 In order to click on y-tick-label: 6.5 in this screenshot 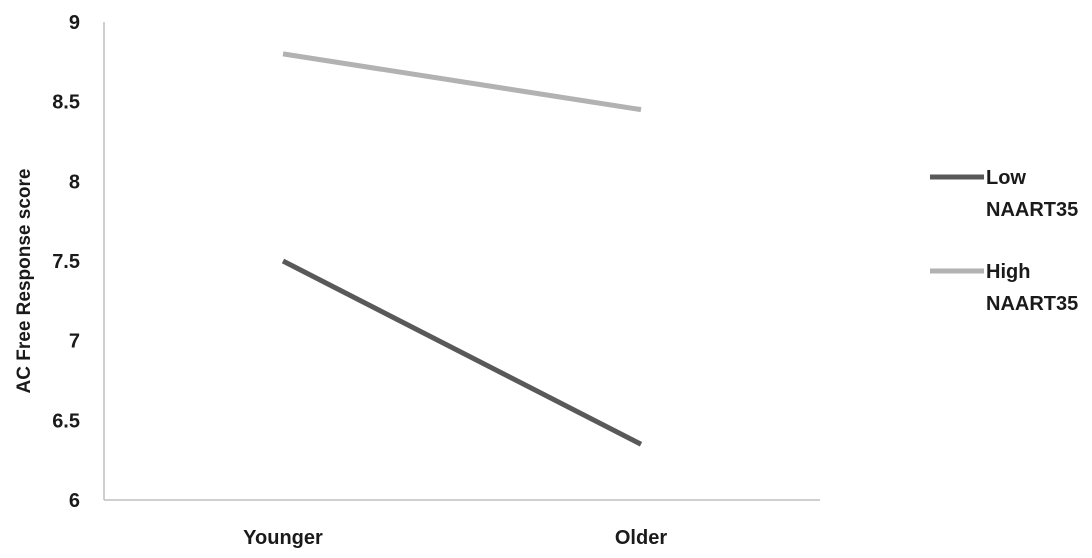, I will do `click(66, 421)`.